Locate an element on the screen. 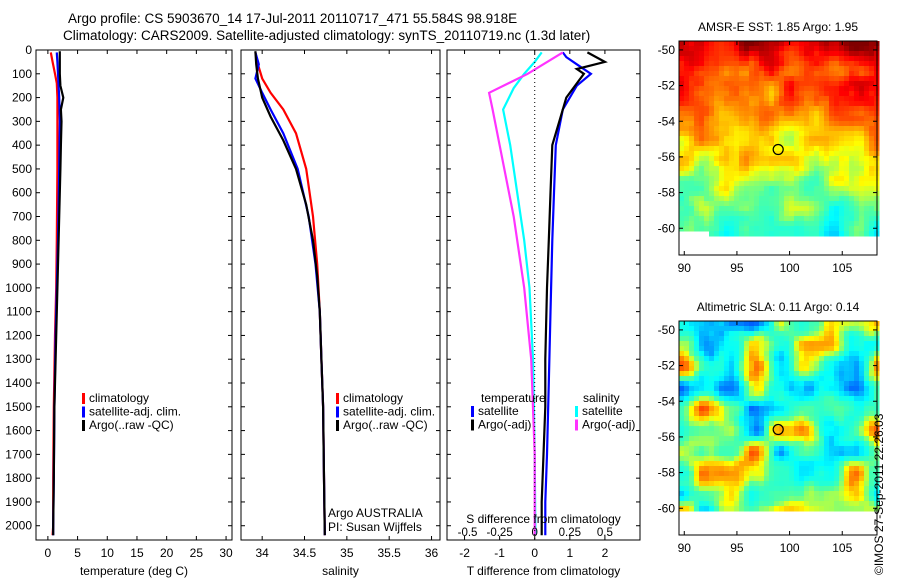 This screenshot has width=900, height=580. y-tick-label: 0 is located at coordinates (28, 50).